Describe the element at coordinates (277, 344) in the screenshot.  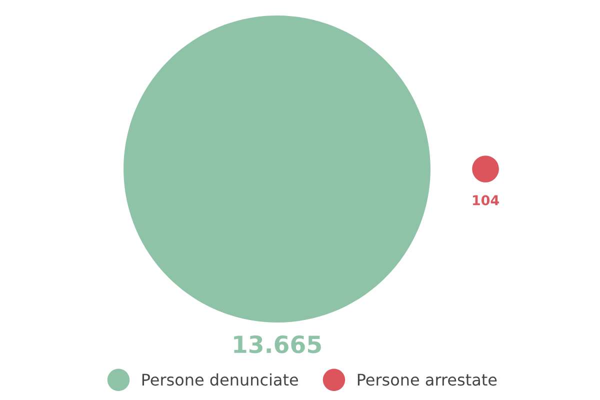
I see `data-label: 13.665` at that location.